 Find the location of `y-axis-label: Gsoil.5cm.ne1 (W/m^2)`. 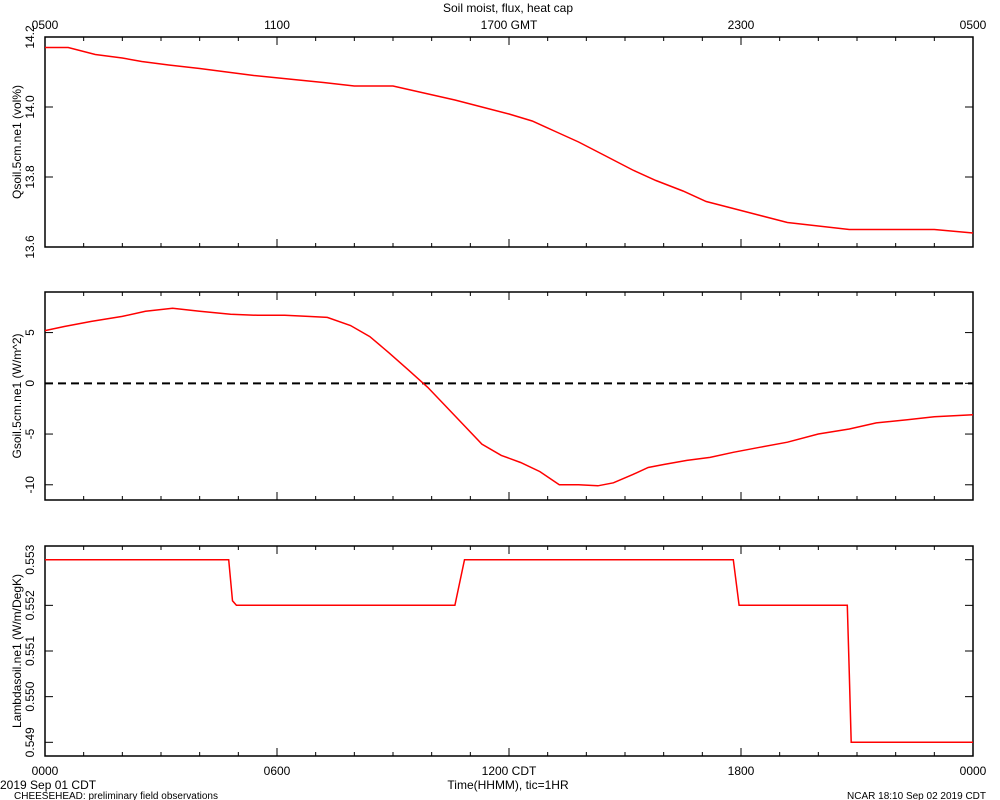

y-axis-label: Gsoil.5cm.ne1 (W/m^2) is located at coordinates (17, 396).